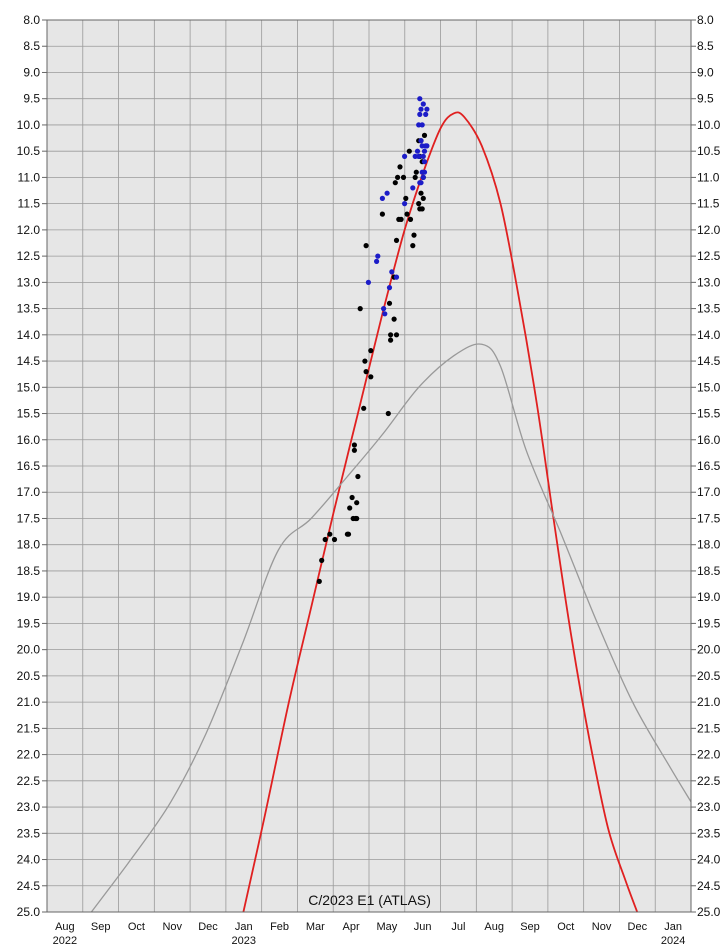 The image size is (726, 947). Describe the element at coordinates (709, 597) in the screenshot. I see `y-tick-label: 19.0` at that location.